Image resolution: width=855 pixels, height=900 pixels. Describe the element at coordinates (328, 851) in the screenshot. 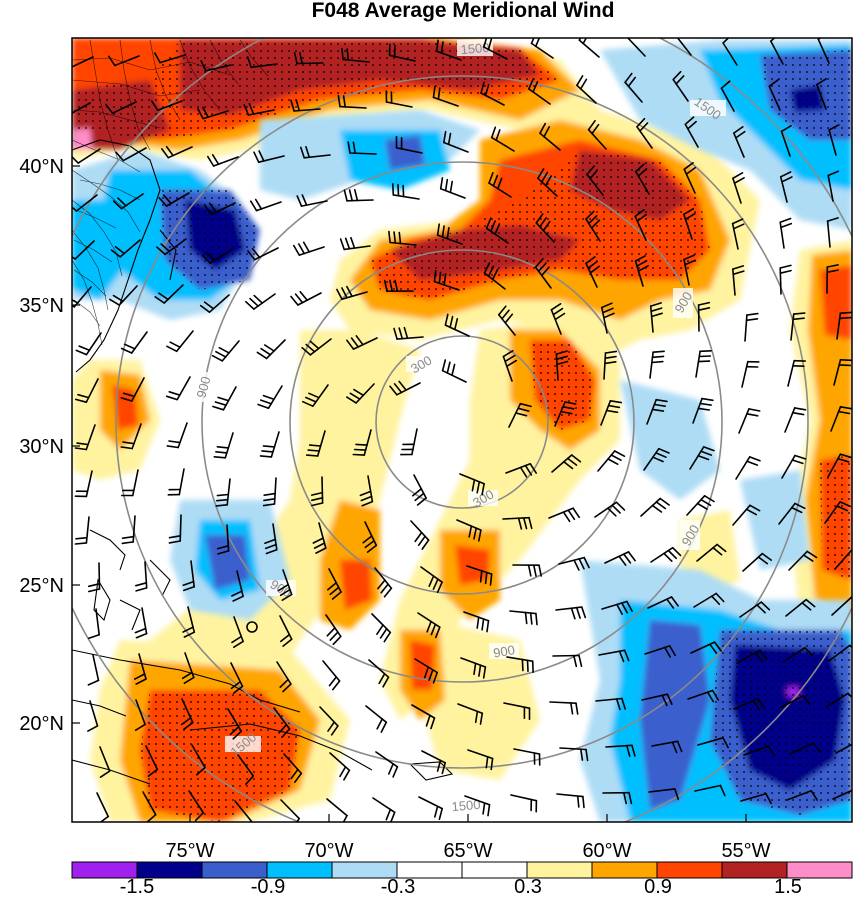

I see `lon-label-70W: 70°W` at that location.